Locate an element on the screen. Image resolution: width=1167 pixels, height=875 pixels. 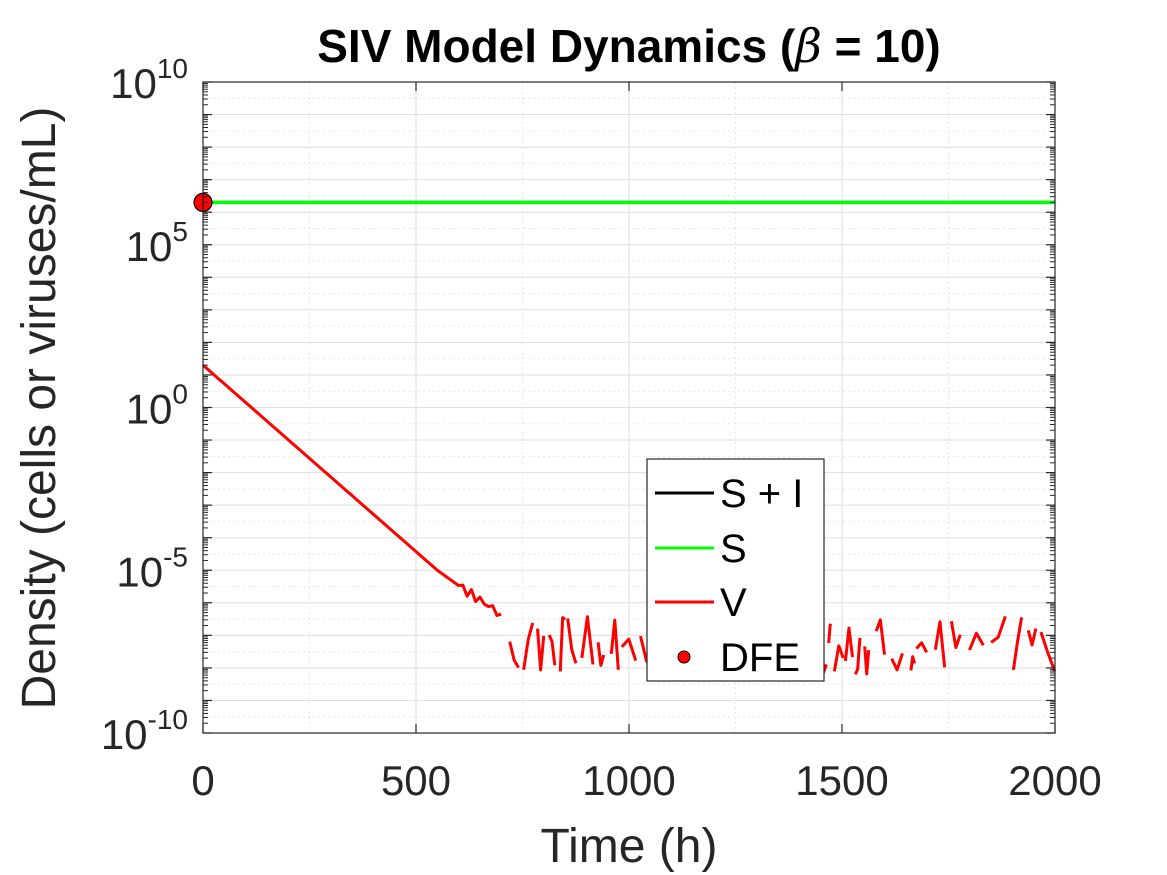
x-axis-label: Time (h) is located at coordinates (629, 846).